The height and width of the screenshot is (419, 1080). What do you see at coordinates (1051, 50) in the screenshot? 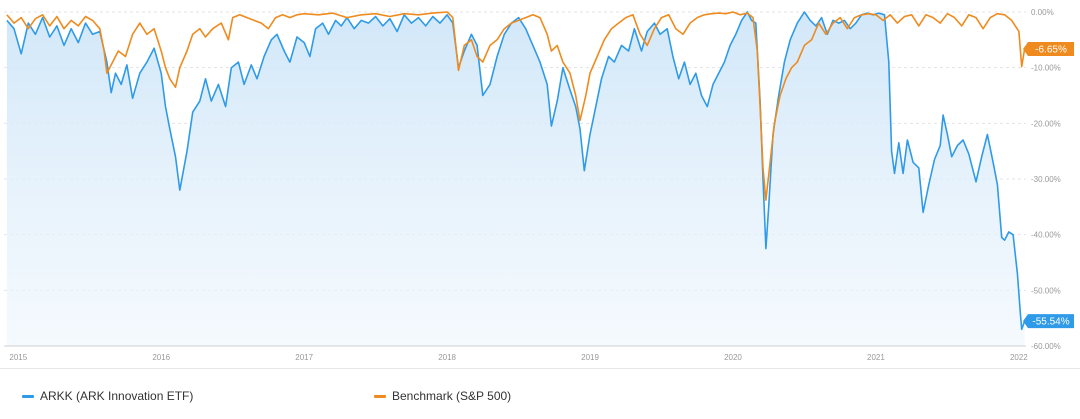
I see `benchmark-end-label-text: -6.65%` at bounding box center [1051, 50].